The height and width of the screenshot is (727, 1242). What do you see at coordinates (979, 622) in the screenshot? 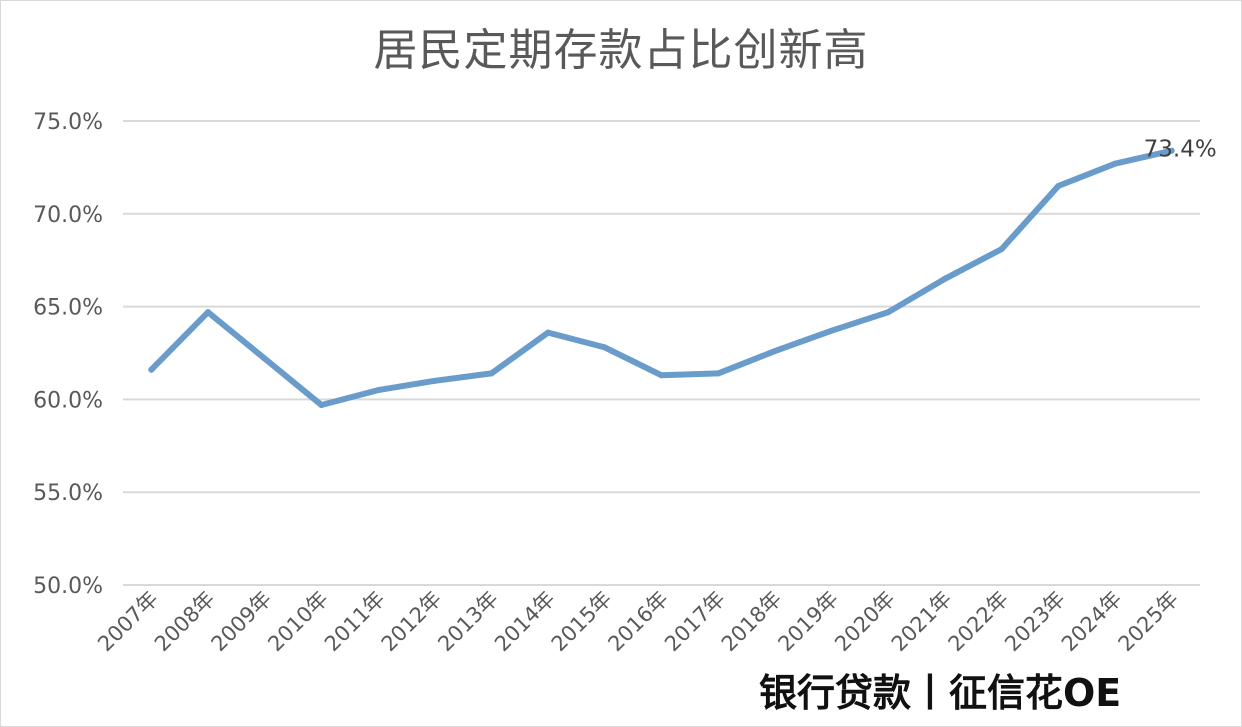
I see `x-tick-label: 2022年` at bounding box center [979, 622].